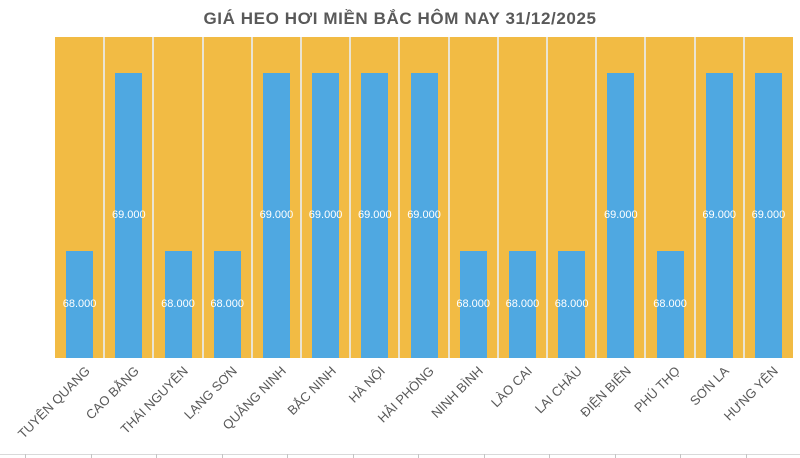  What do you see at coordinates (366, 384) in the screenshot?
I see `x-axis-label: HÀ NỘI` at bounding box center [366, 384].